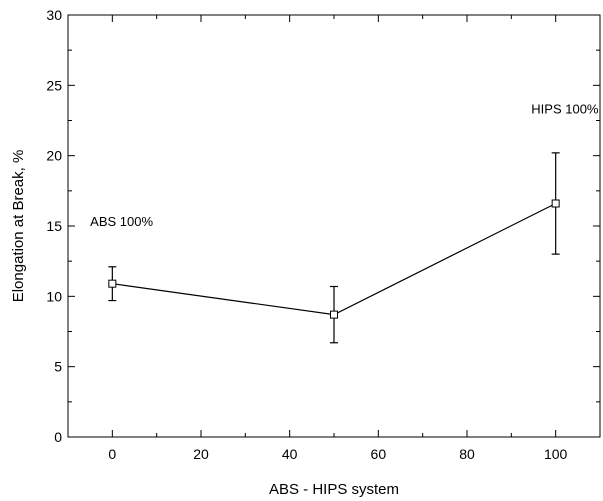 The width and height of the screenshot is (603, 501). What do you see at coordinates (121, 221) in the screenshot?
I see `annotation-label: ABS 100%` at bounding box center [121, 221].